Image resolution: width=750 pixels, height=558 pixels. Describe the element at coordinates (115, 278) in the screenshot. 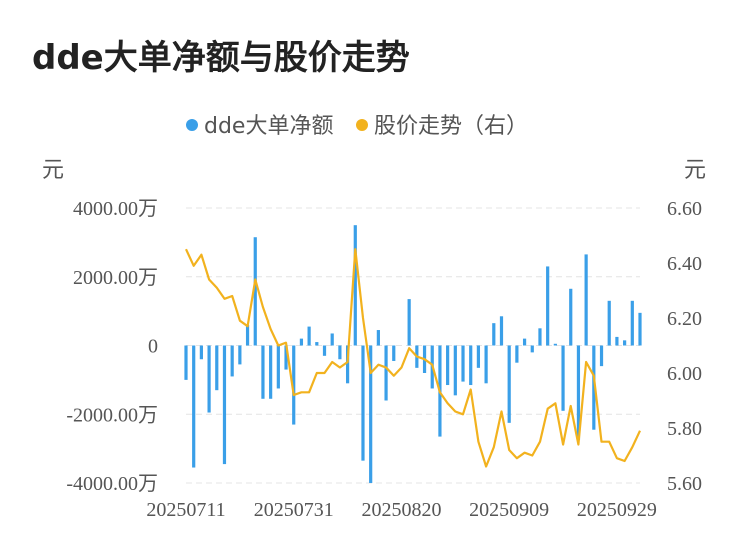

I see `left-tick-label: 2000.00万` at that location.